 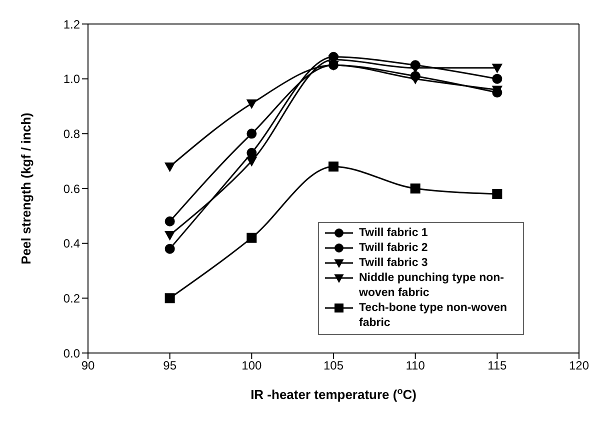 What do you see at coordinates (579, 365) in the screenshot?
I see `x-tick-label: 120` at bounding box center [579, 365].